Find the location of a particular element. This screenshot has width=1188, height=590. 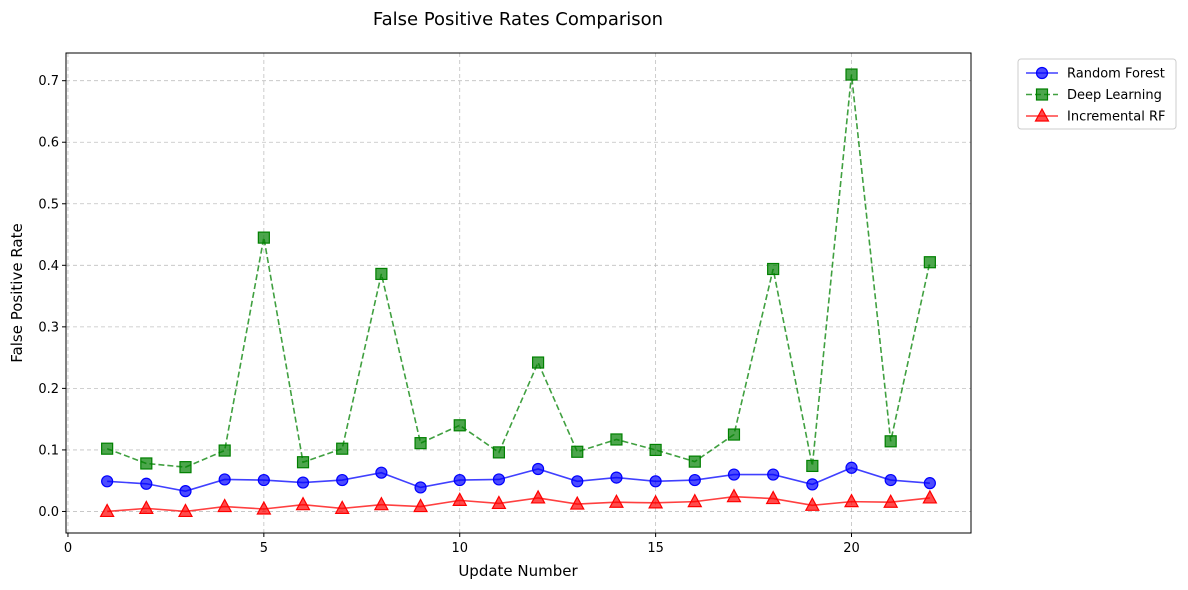

x-axis-title: Update Number is located at coordinates (518, 571).